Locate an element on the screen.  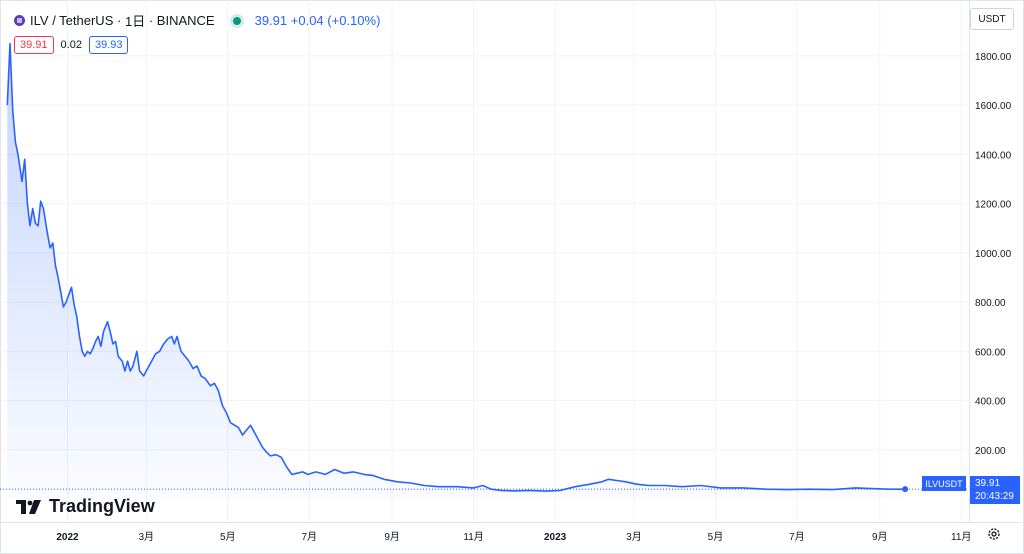
logo-text: TradingView is located at coordinates (102, 506).